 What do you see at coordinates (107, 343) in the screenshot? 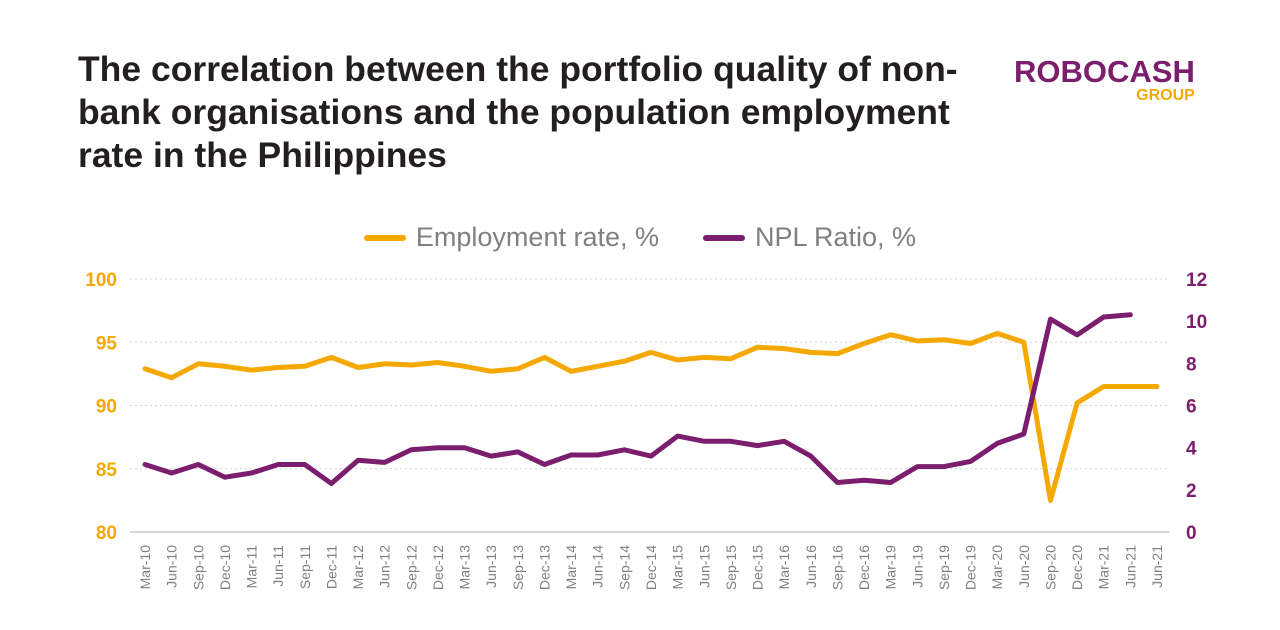
I see `left-axis-tick-label: 95` at bounding box center [107, 343].